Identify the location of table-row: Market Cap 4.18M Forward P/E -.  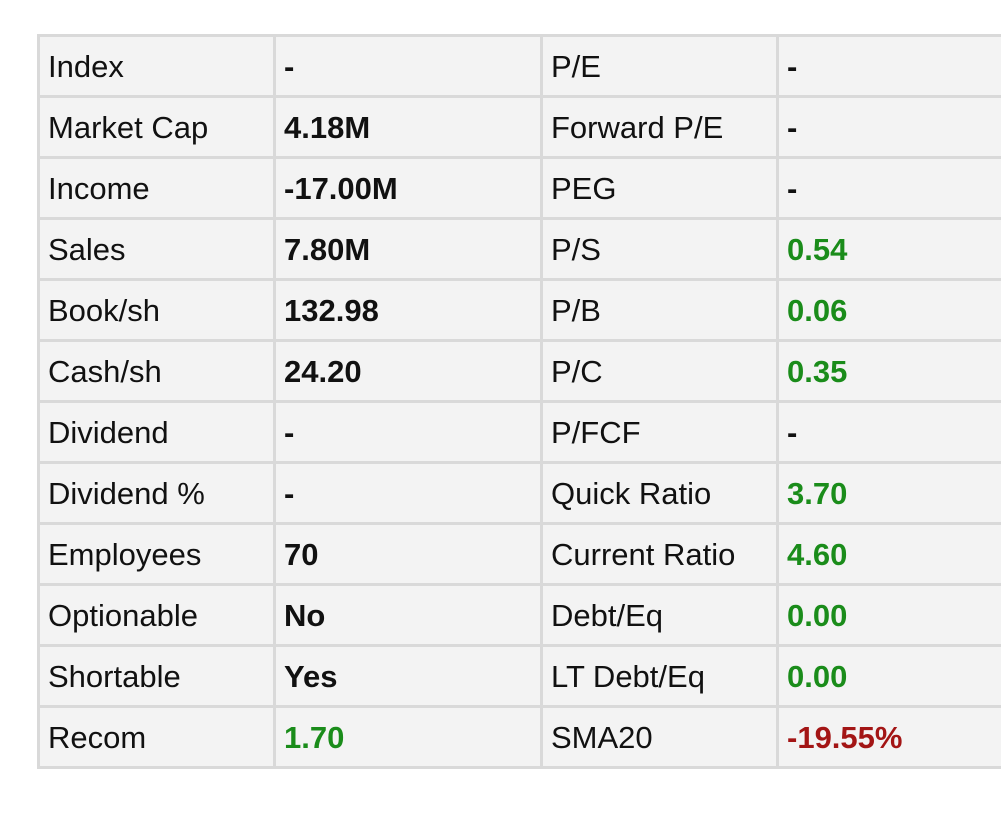
(519, 127).